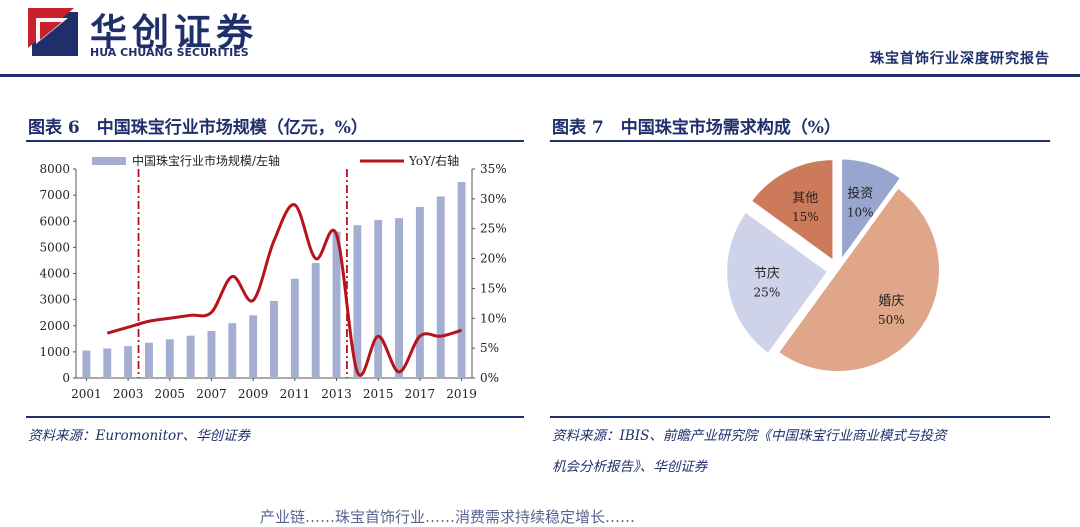  What do you see at coordinates (749, 436) in the screenshot?
I see `figure-7-source-line1: 资料来源：IBIS、前瞻产业研究院《中国珠宝行业商业模式与投资` at bounding box center [749, 436].